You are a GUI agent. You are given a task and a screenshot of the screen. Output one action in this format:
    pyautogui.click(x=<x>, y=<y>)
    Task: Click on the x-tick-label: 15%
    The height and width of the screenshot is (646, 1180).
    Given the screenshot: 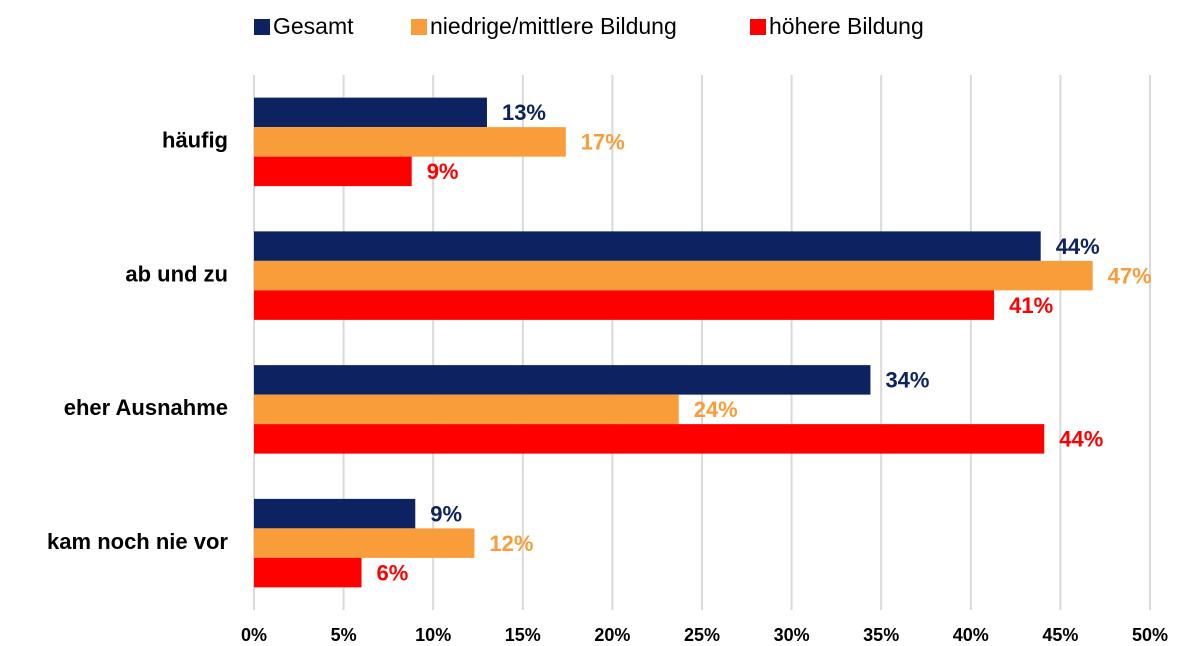 What is the action you would take?
    pyautogui.click(x=523, y=635)
    